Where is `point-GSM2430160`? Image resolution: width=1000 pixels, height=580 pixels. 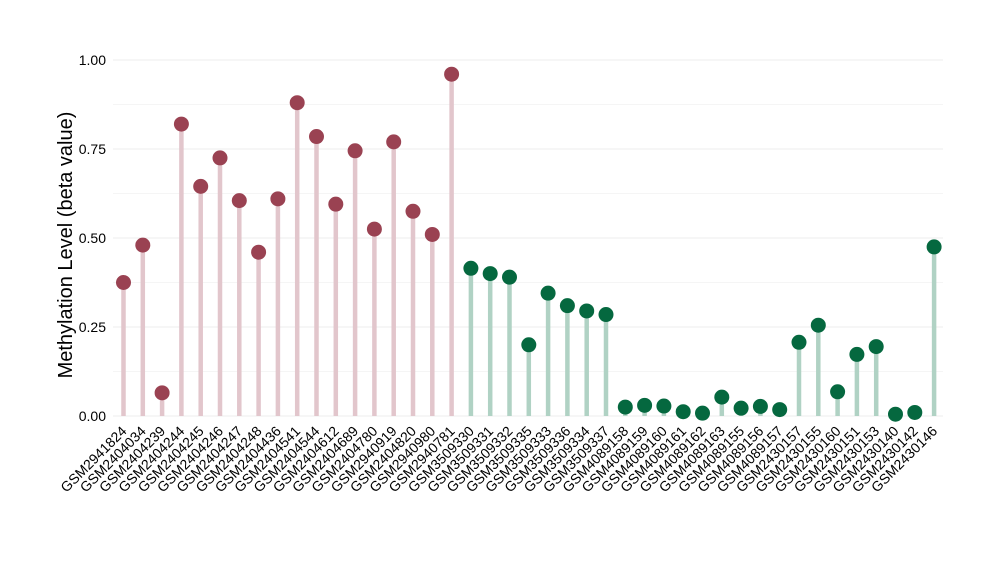 point-GSM2430160 is located at coordinates (838, 392).